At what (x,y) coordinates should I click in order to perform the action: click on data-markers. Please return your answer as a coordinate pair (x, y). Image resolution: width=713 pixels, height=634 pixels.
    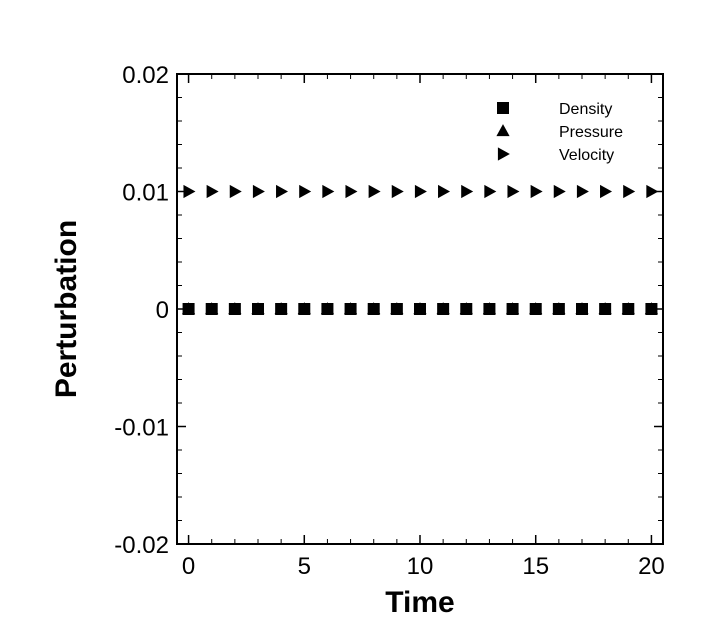
    Looking at the image, I should click on (420, 249).